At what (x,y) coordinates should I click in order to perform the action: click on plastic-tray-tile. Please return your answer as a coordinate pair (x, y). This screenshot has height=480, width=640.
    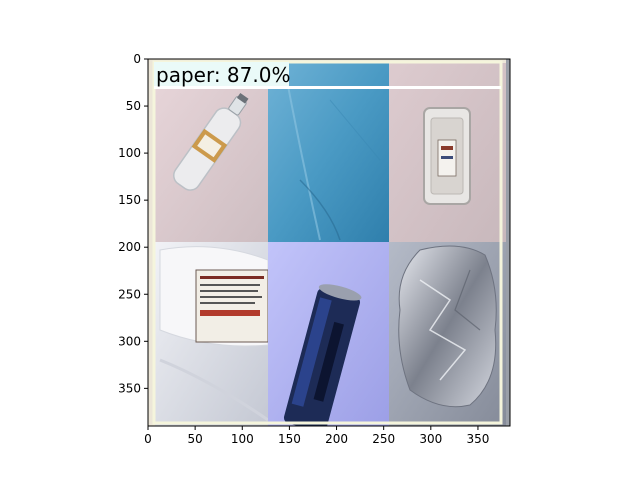
    Looking at the image, I should click on (447, 152).